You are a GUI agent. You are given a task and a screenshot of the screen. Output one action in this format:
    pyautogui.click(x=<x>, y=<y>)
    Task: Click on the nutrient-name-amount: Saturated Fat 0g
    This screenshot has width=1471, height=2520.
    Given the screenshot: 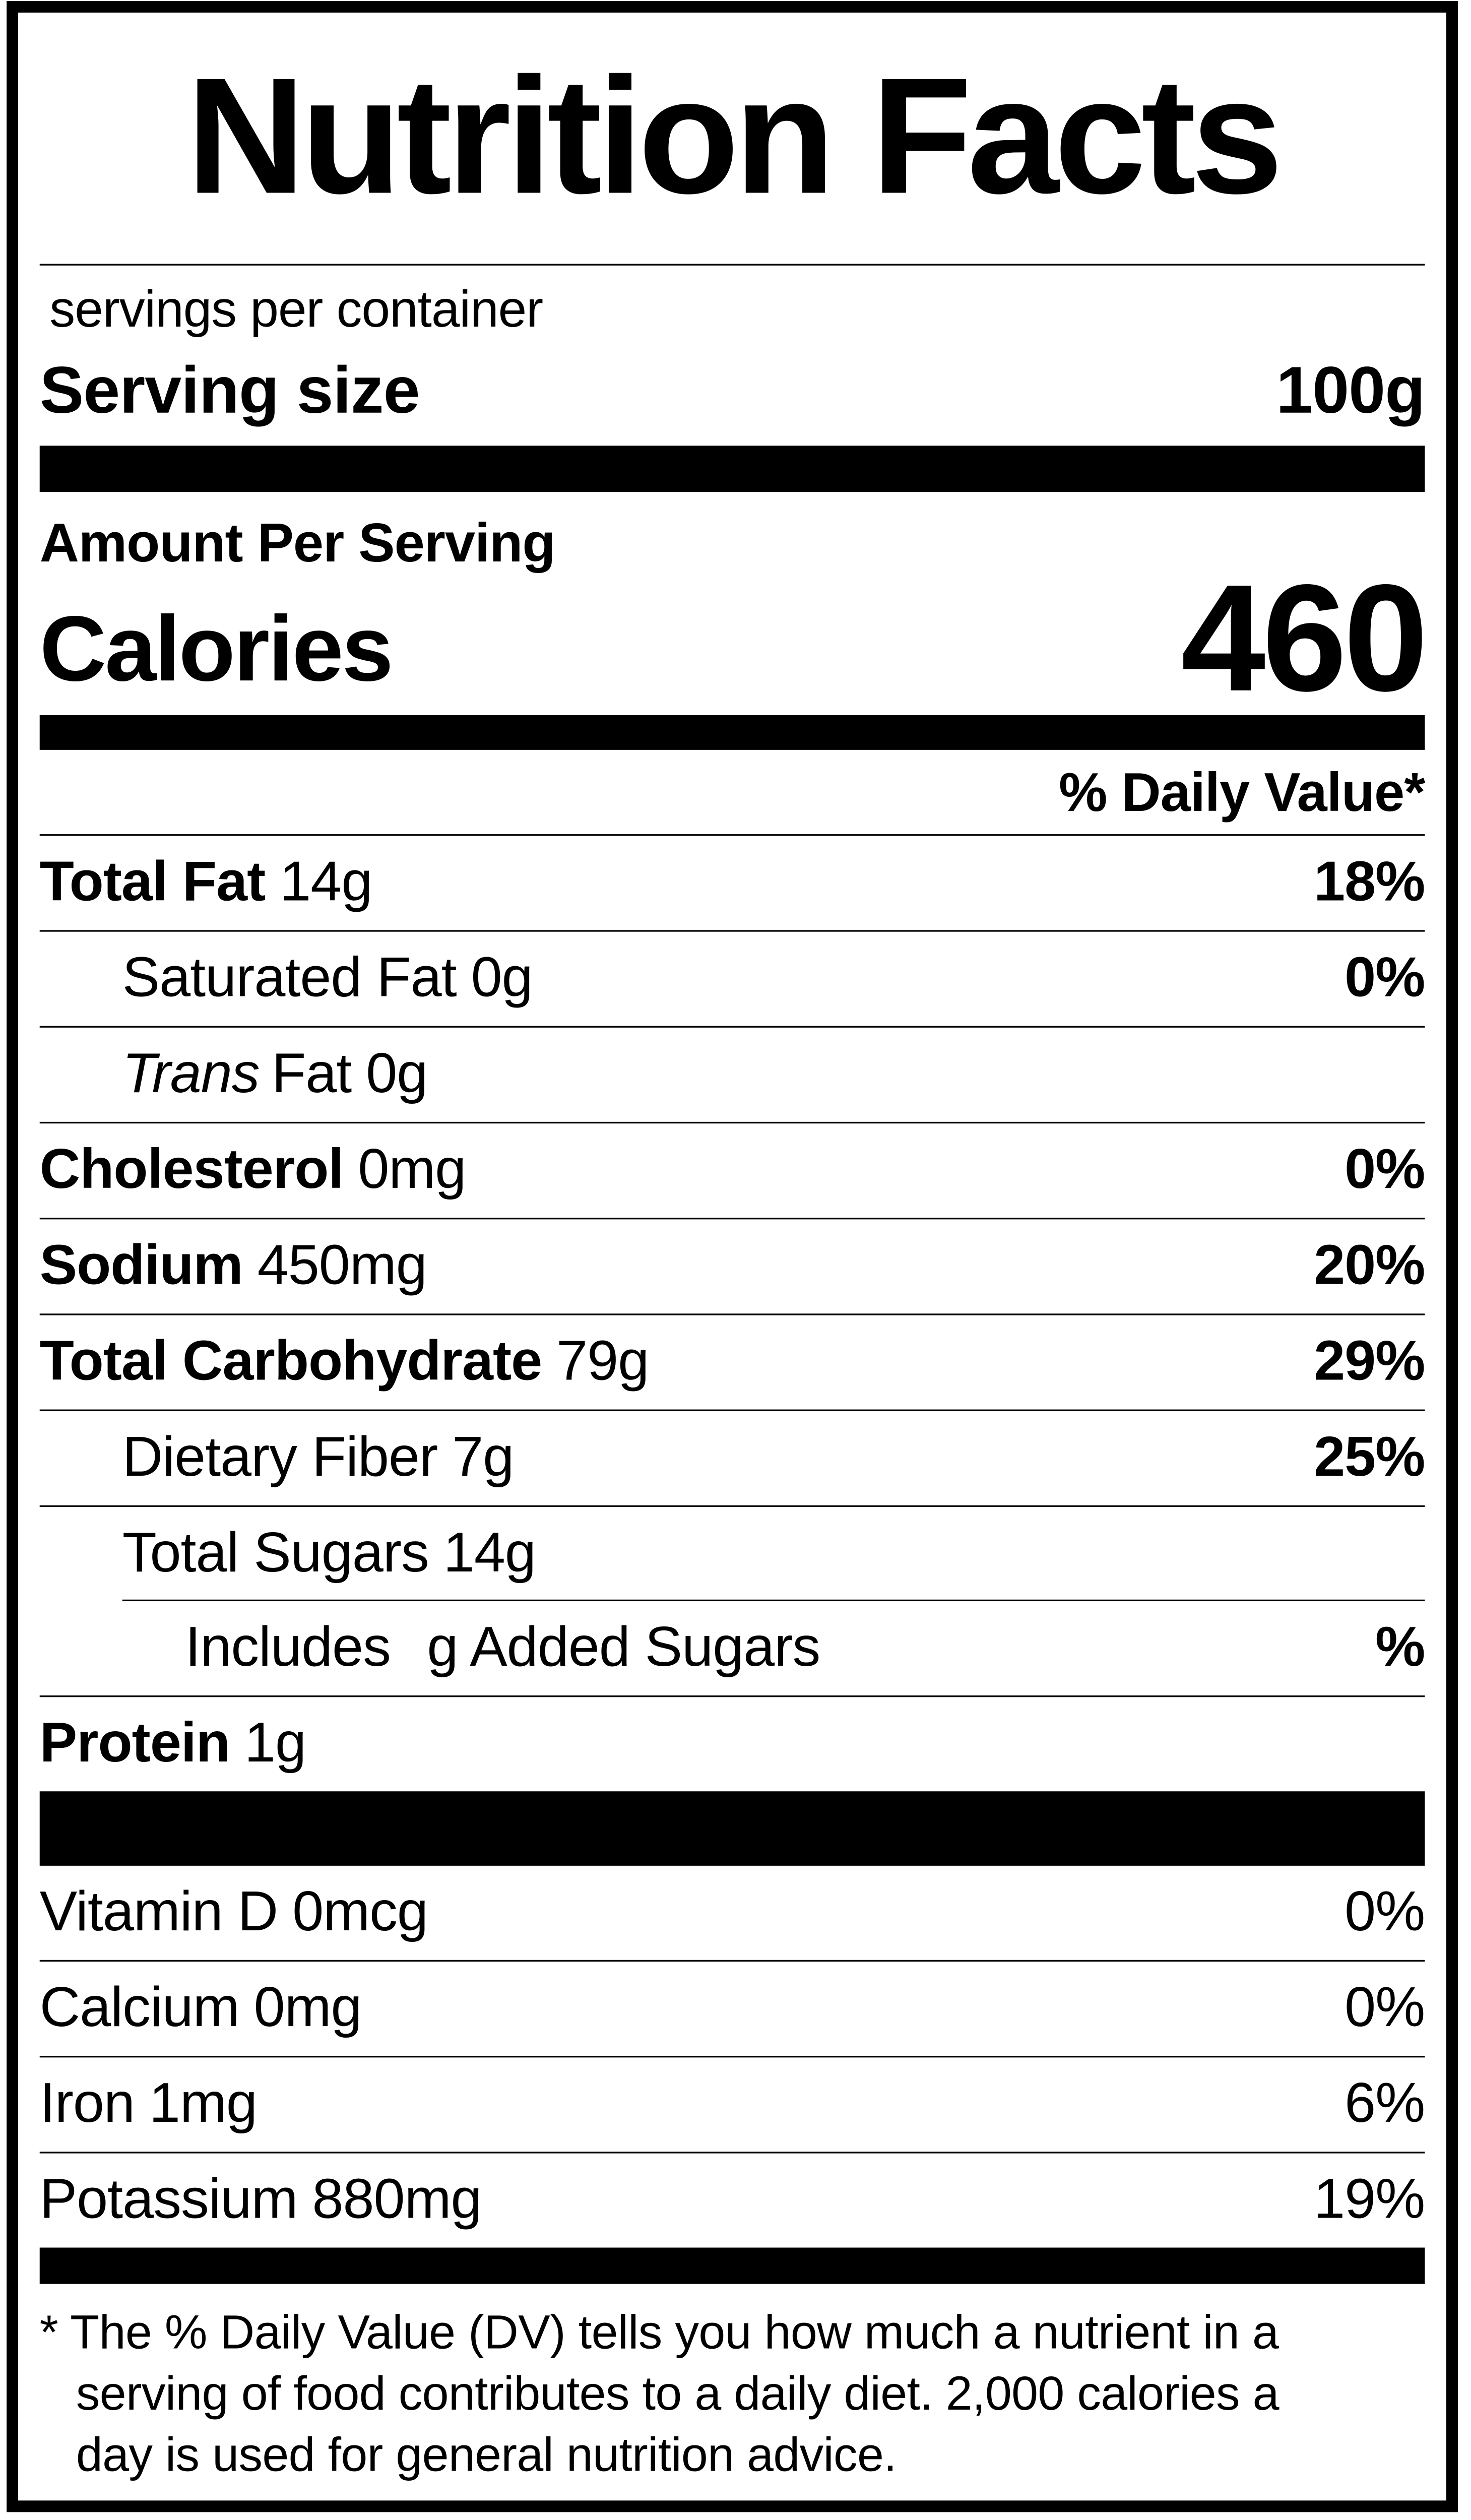 What is the action you would take?
    pyautogui.click(x=327, y=979)
    